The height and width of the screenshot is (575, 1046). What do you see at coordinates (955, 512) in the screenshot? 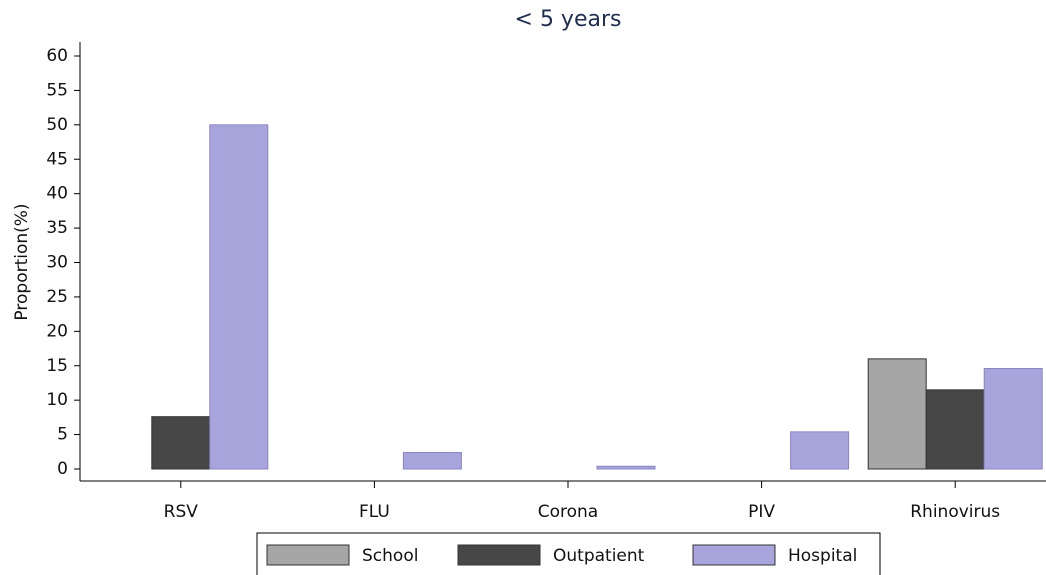
I see `x-tick-label: Rhinovirus` at bounding box center [955, 512].